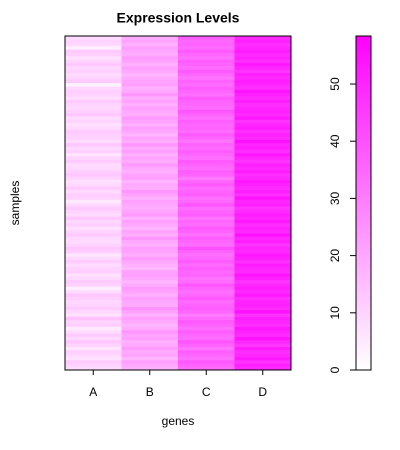 The width and height of the screenshot is (400, 450). I want to click on y-axis-label: samples, so click(15, 203).